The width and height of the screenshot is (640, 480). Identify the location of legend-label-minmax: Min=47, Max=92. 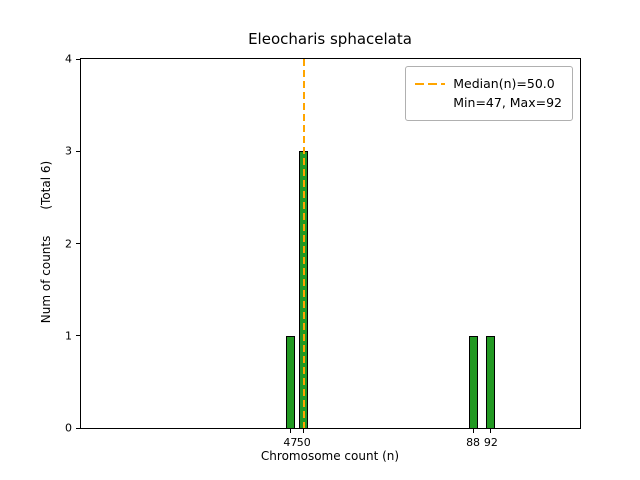
(507, 103).